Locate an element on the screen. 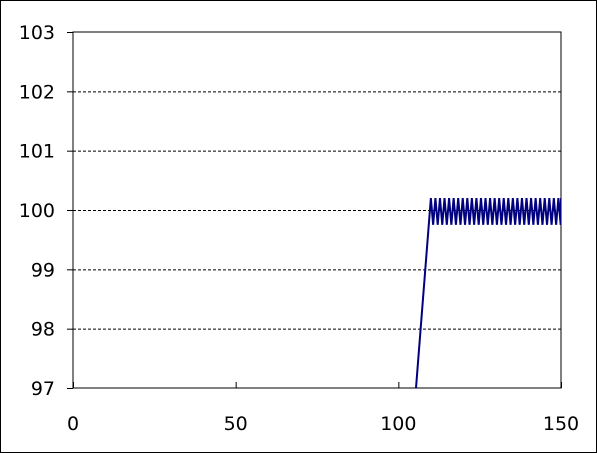 This screenshot has width=597, height=453. x-tick-label-50: 50 is located at coordinates (236, 424).